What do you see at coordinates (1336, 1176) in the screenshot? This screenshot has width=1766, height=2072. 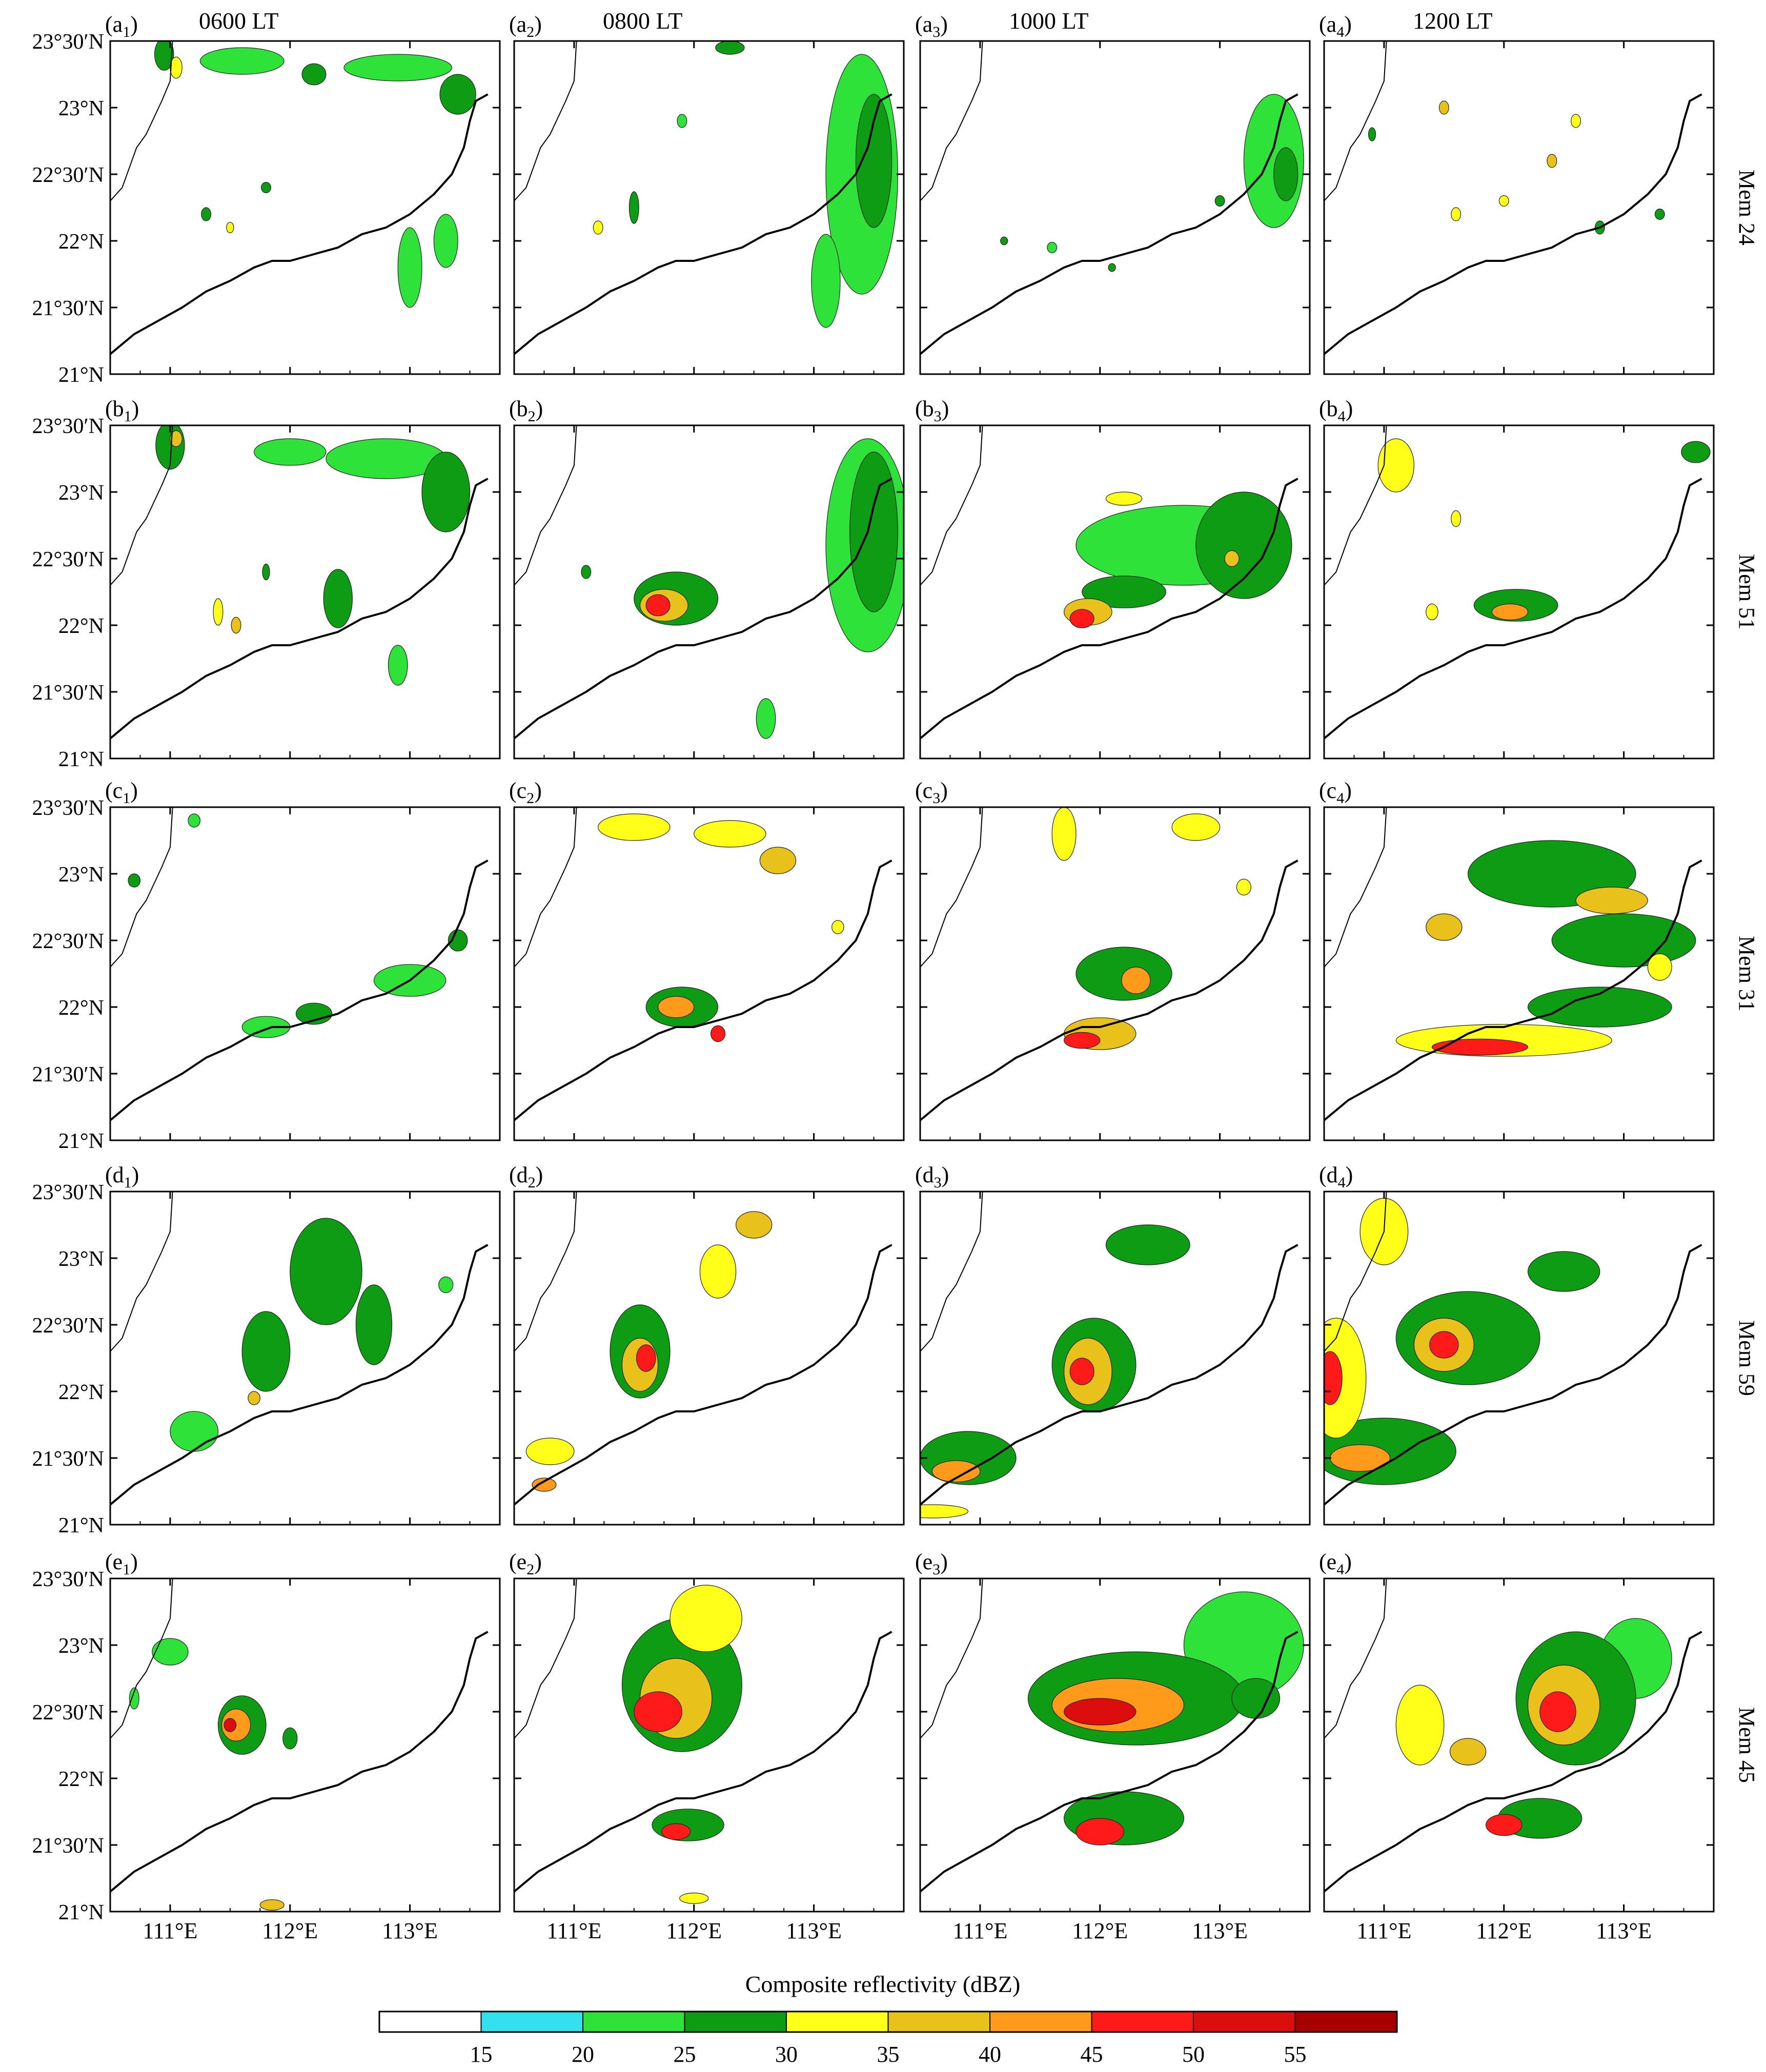 I see `panel-label: (d4)` at bounding box center [1336, 1176].